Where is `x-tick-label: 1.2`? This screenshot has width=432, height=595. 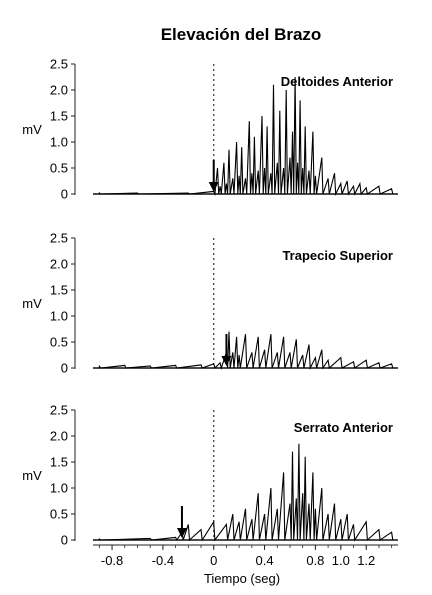
x-tick-label: 1.2 is located at coordinates (366, 560).